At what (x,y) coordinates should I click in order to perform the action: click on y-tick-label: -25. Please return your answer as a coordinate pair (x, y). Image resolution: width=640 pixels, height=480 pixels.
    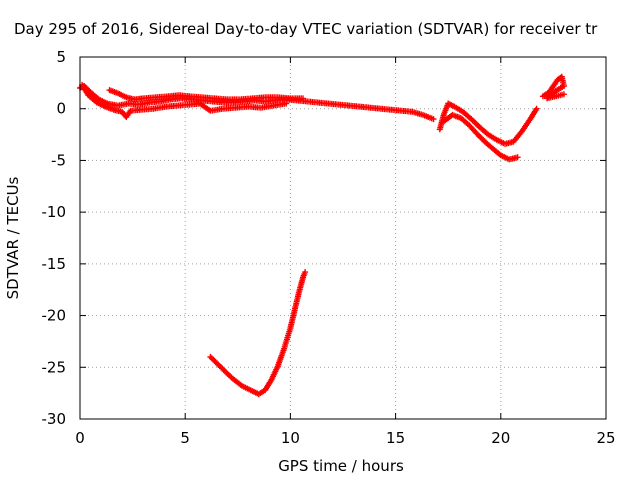
    Looking at the image, I should click on (54, 367).